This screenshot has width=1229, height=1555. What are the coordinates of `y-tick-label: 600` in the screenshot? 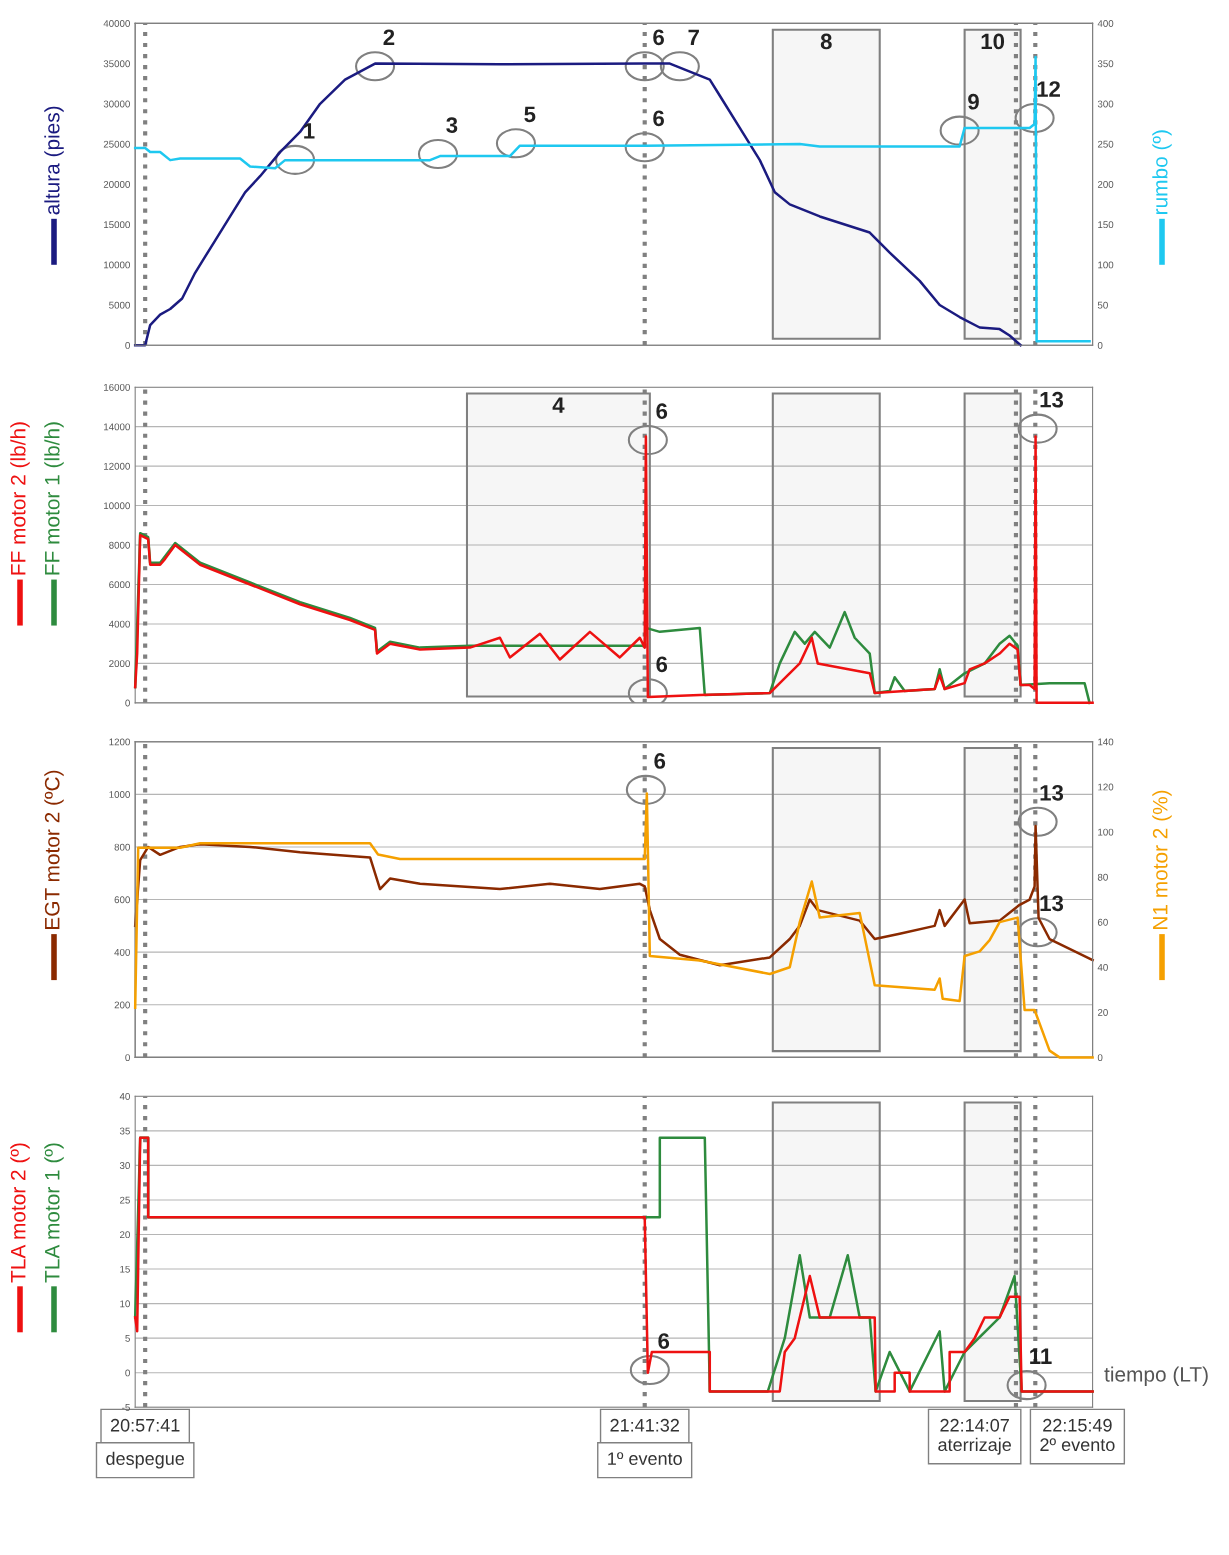 It's located at (122, 900).